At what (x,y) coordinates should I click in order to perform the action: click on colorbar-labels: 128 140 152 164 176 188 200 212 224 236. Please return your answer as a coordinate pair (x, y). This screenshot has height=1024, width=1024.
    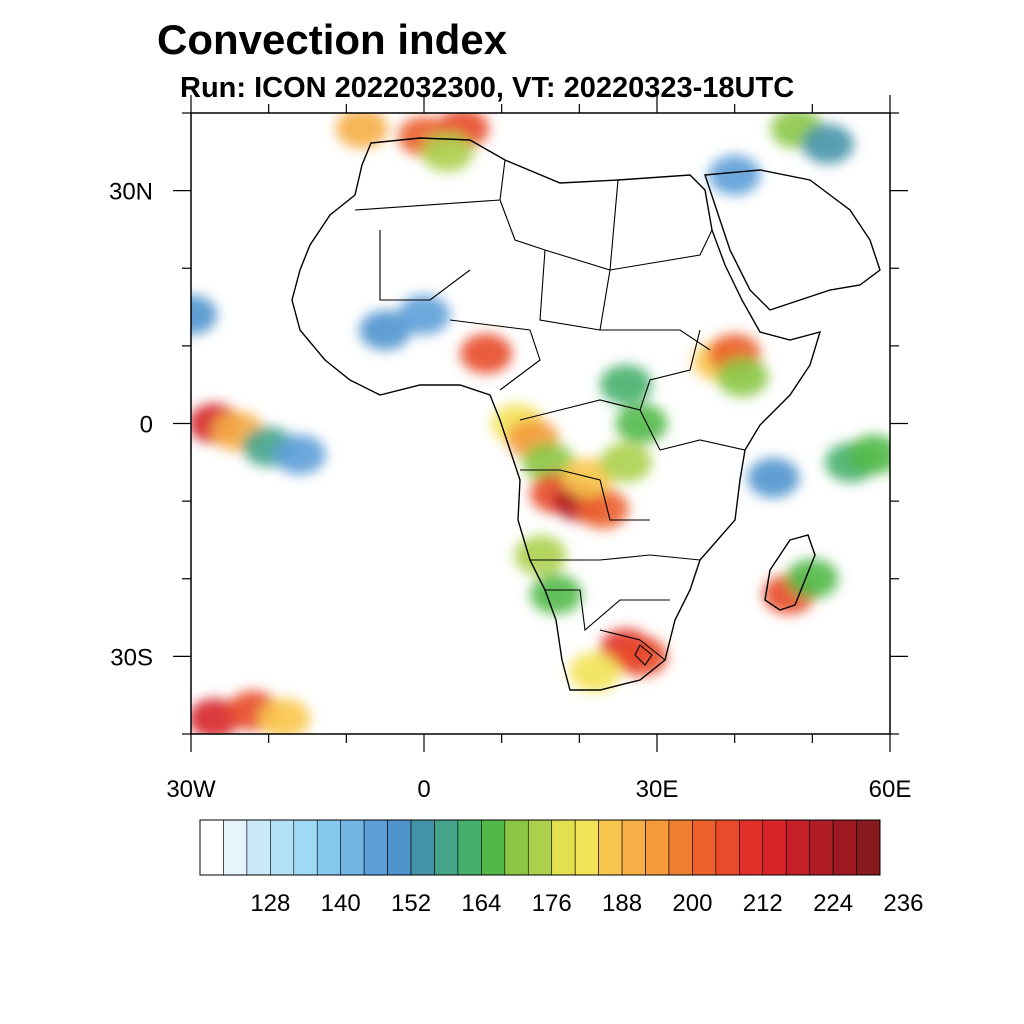
    Looking at the image, I should click on (586, 903).